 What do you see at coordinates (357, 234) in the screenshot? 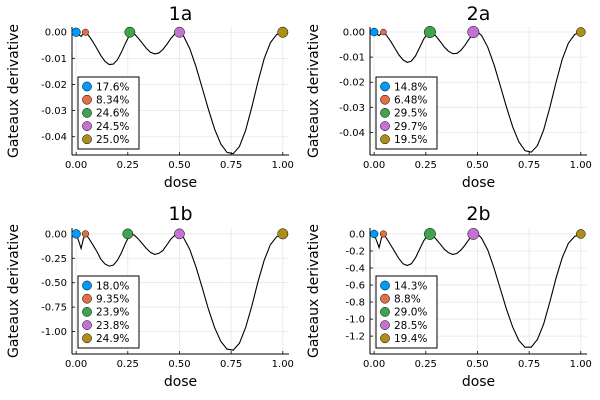
I see `y-tick-label: 0.0` at bounding box center [357, 234].